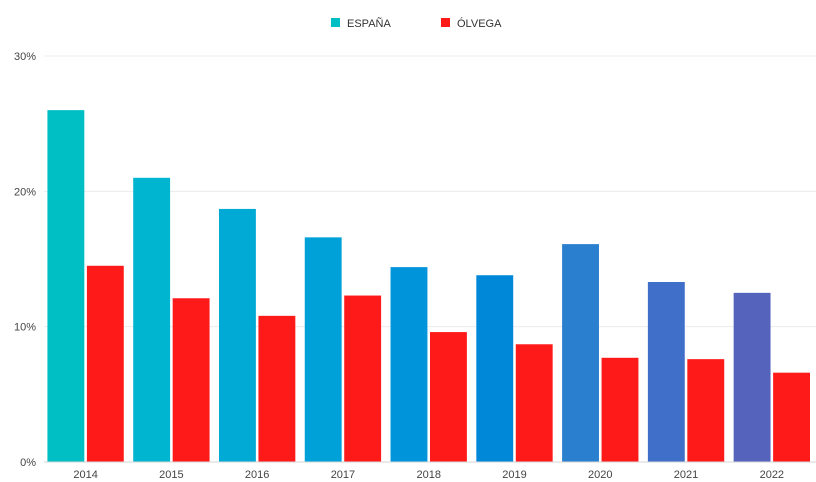 Image resolution: width=816 pixels, height=482 pixels. Describe the element at coordinates (25, 328) in the screenshot. I see `y-tick-label: 10%` at that location.